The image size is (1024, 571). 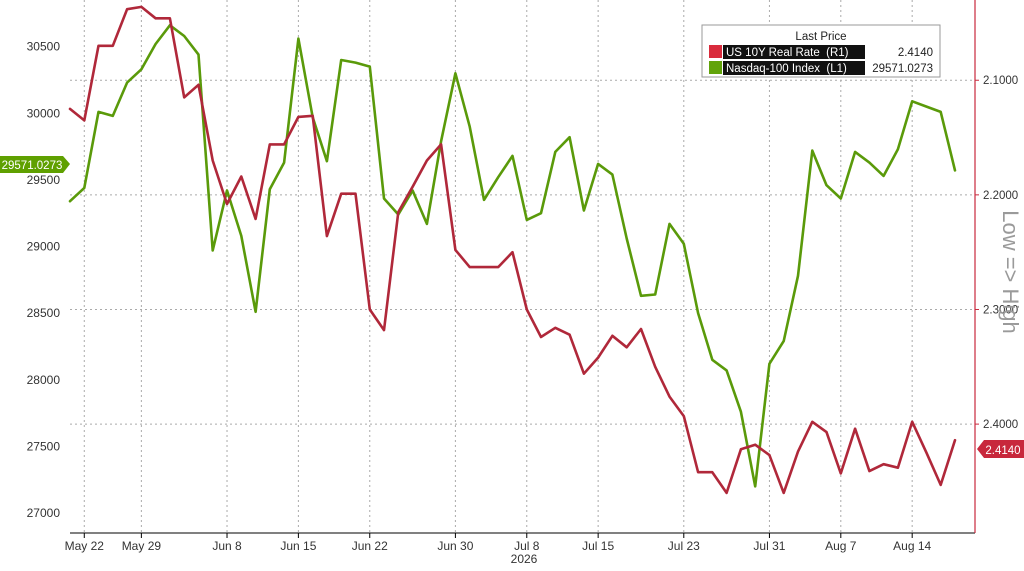 What do you see at coordinates (786, 69) in the screenshot?
I see `legend-label-nasdaq: Nasdaq-100 Index (L1)` at bounding box center [786, 69].